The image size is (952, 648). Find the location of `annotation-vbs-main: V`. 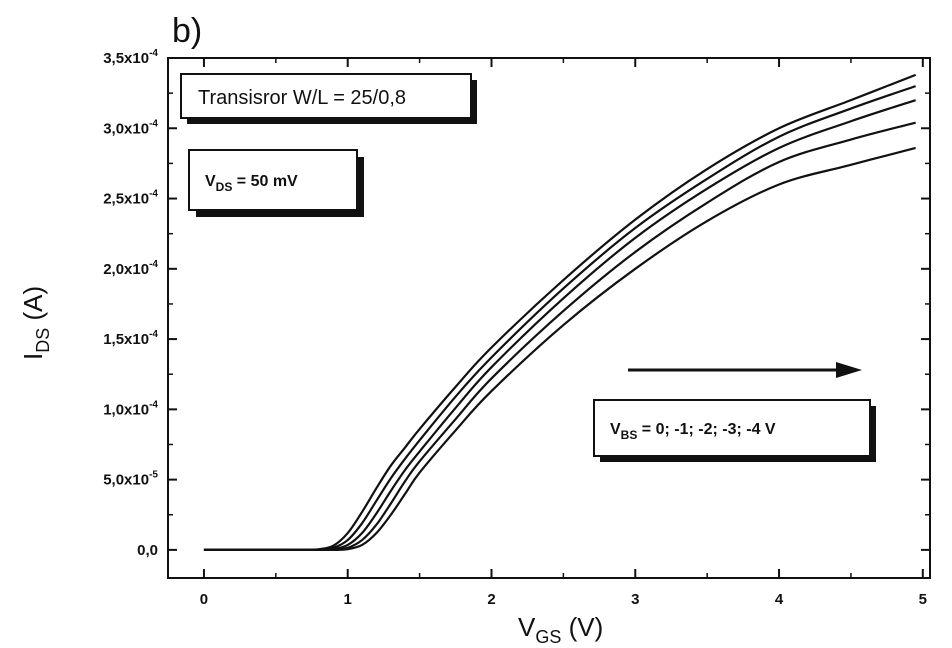

annotation-vbs-main: V is located at coordinates (615, 429).